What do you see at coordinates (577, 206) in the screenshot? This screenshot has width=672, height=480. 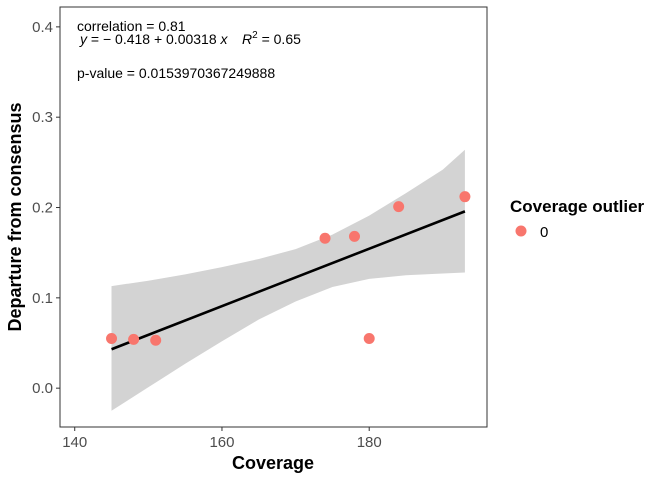 I see `legend-title: Coverage outlier` at bounding box center [577, 206].